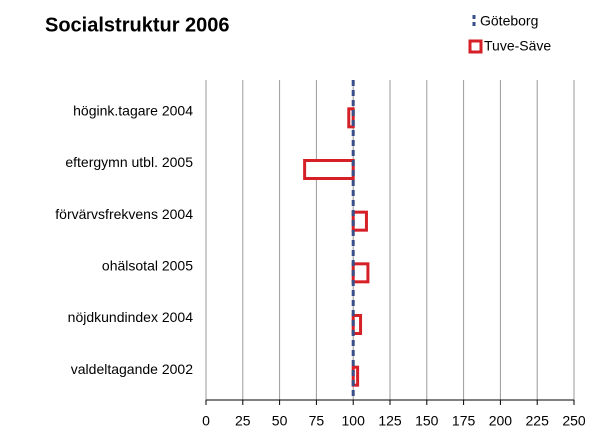 The width and height of the screenshot is (589, 433). Describe the element at coordinates (137, 25) in the screenshot. I see `chart-title: Socialstruktur 2006` at that location.